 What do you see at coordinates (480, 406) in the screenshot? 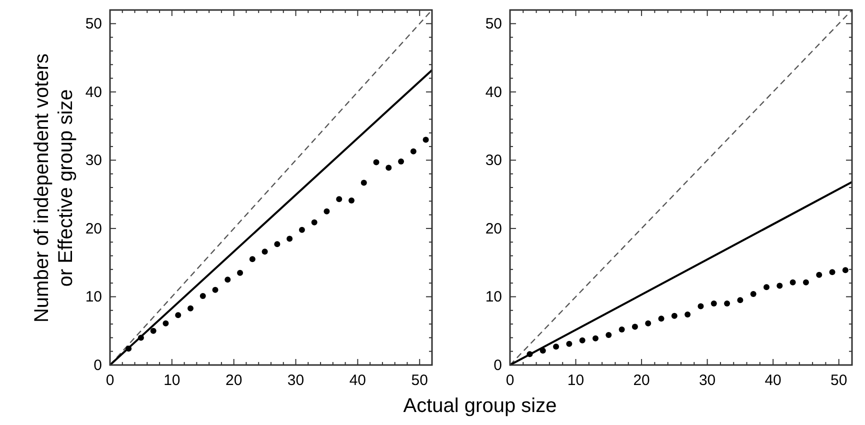
I see `x-axis-title: Actual group size` at bounding box center [480, 406].